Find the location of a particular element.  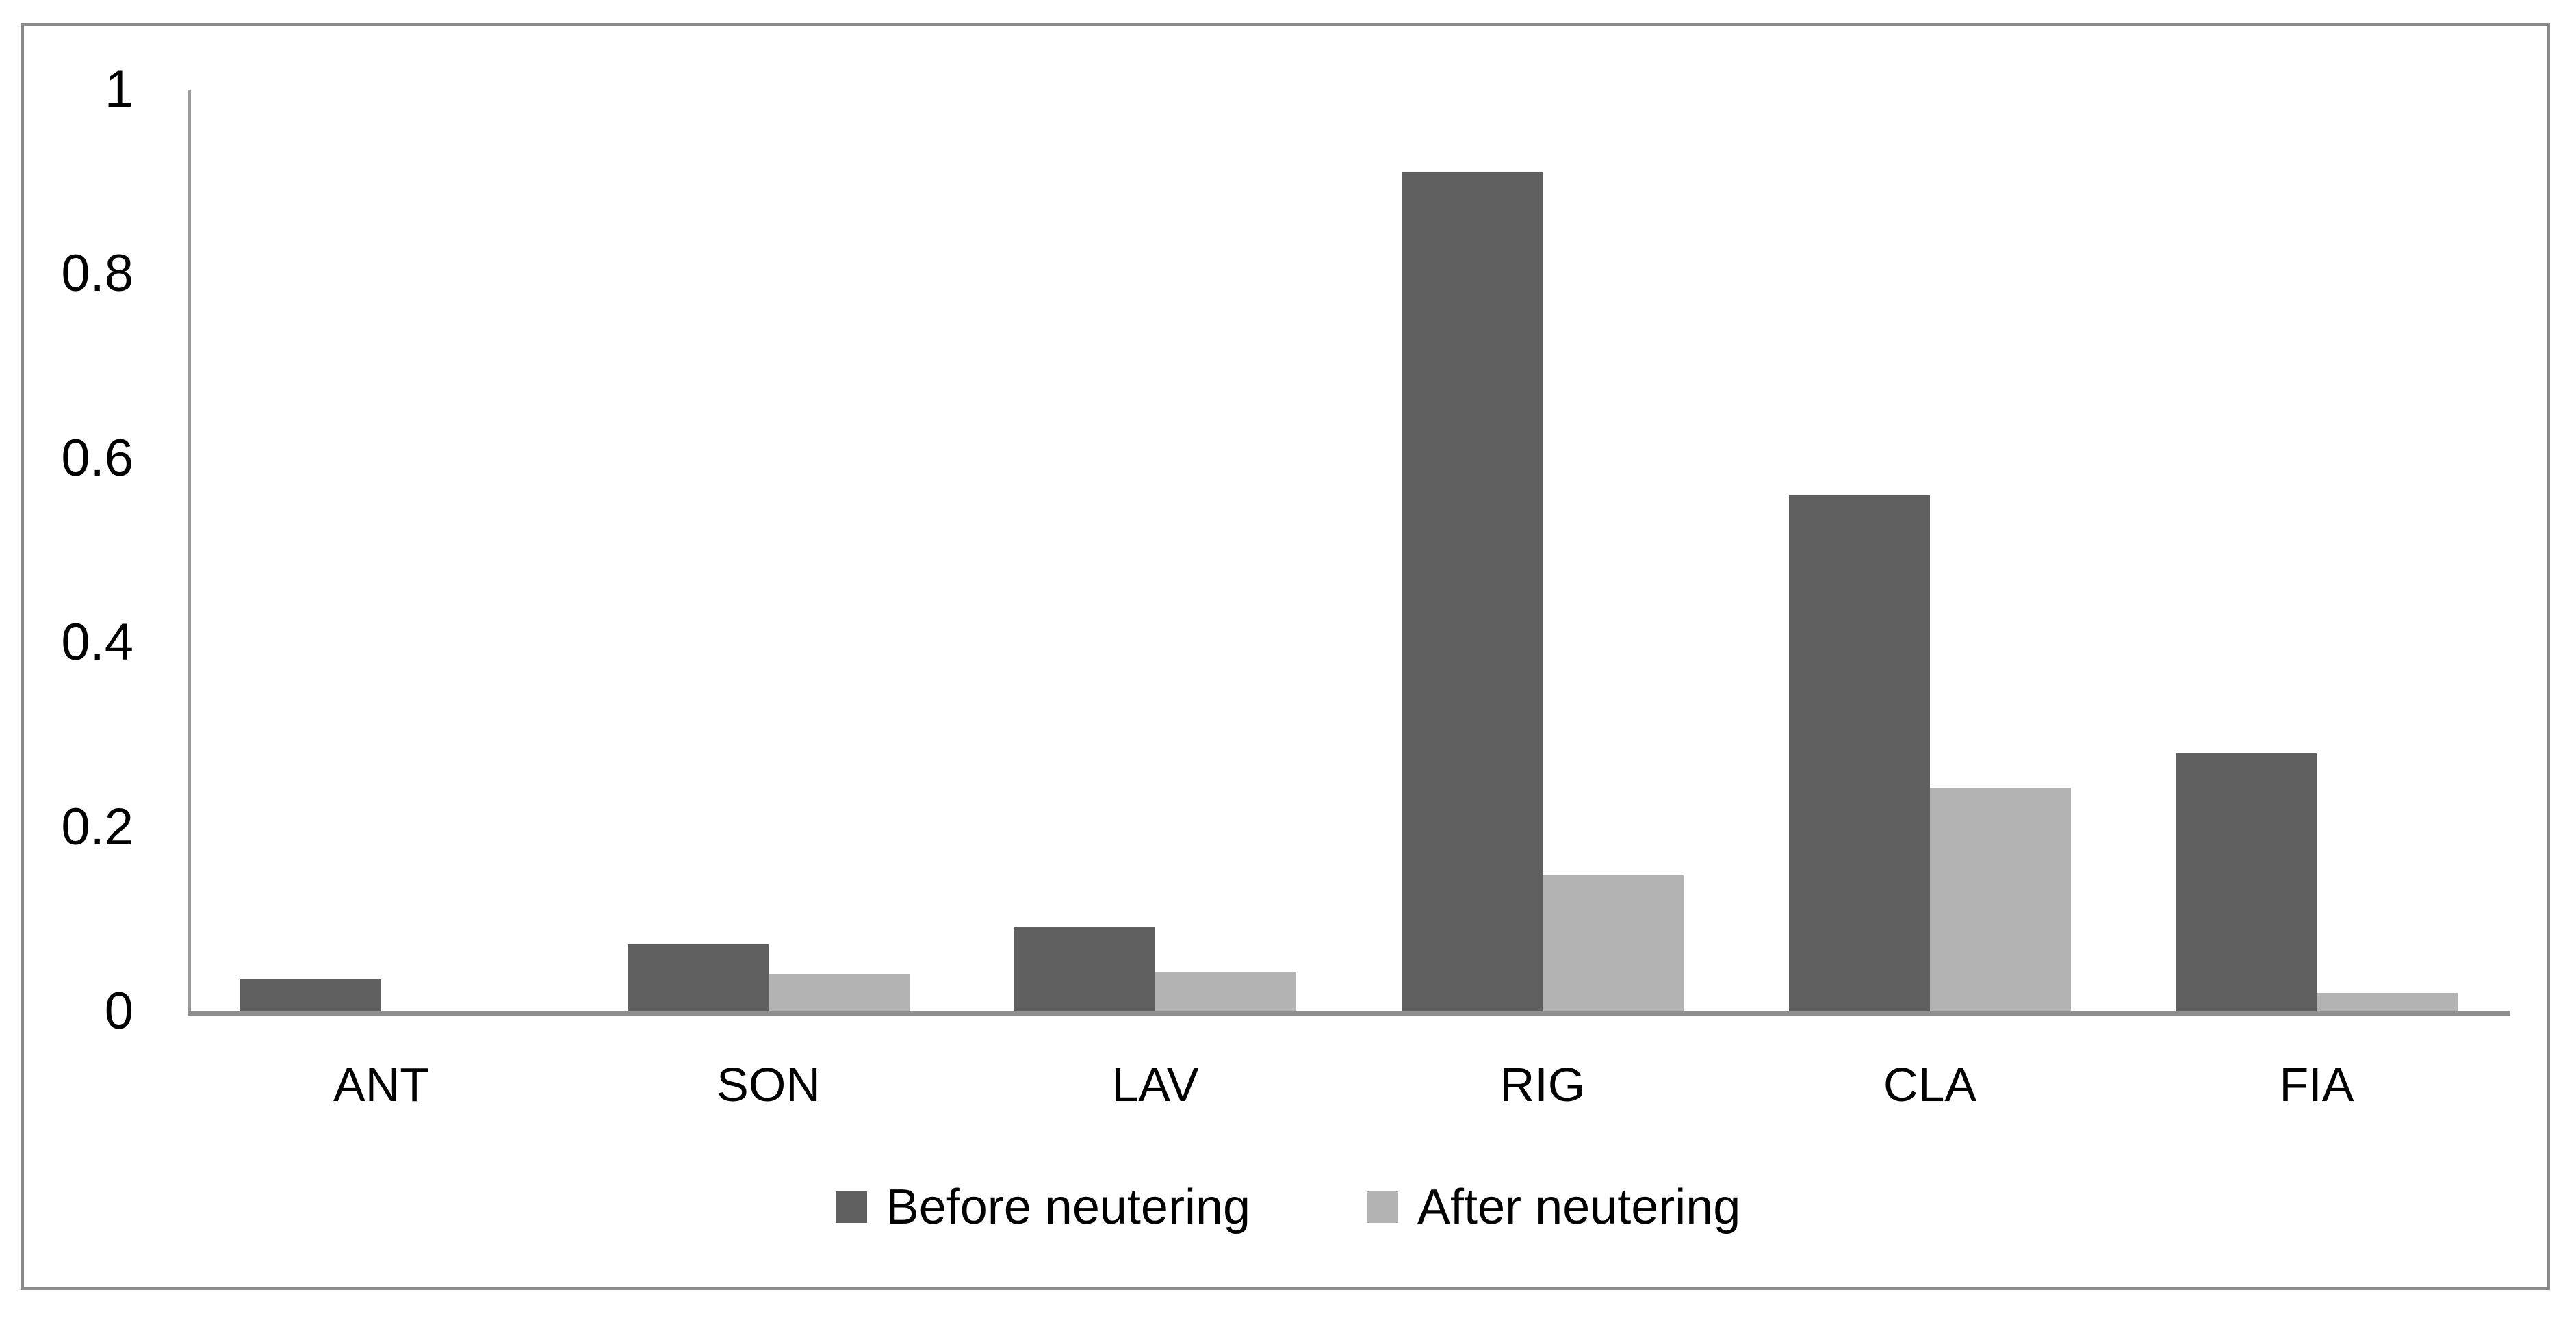

bar-rig-before is located at coordinates (1472, 591).